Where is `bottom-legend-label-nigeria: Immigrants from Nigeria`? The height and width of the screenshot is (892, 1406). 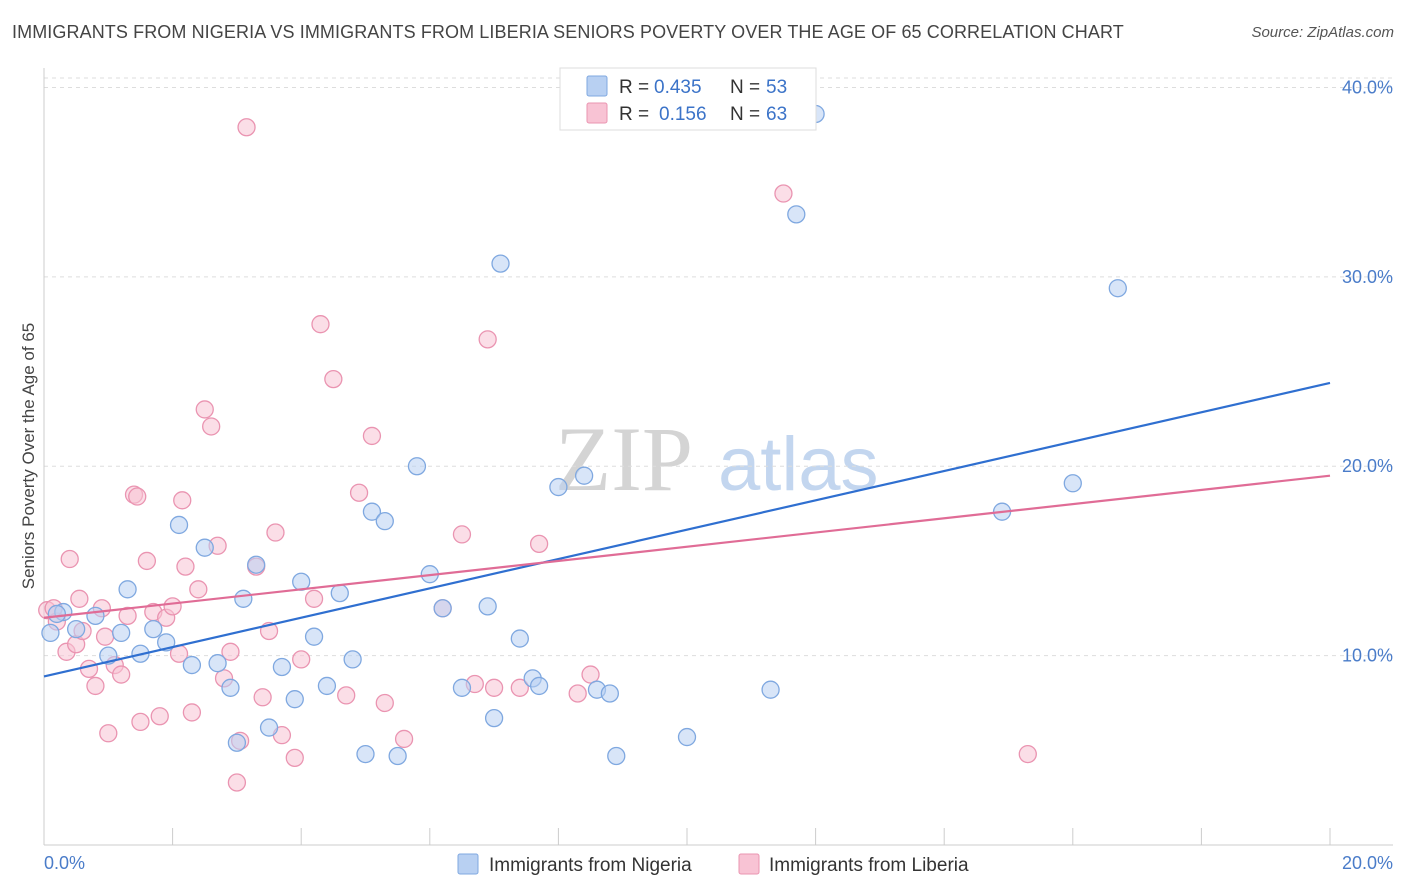
bottom-legend-label-nigeria: Immigrants from Nigeria is located at coordinates (590, 865).